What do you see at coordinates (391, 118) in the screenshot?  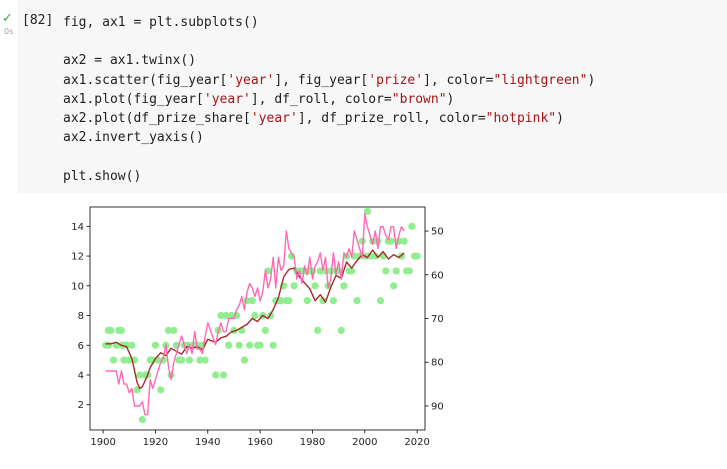 I see `code-token: ], df_prize_roll, color=` at bounding box center [391, 118].